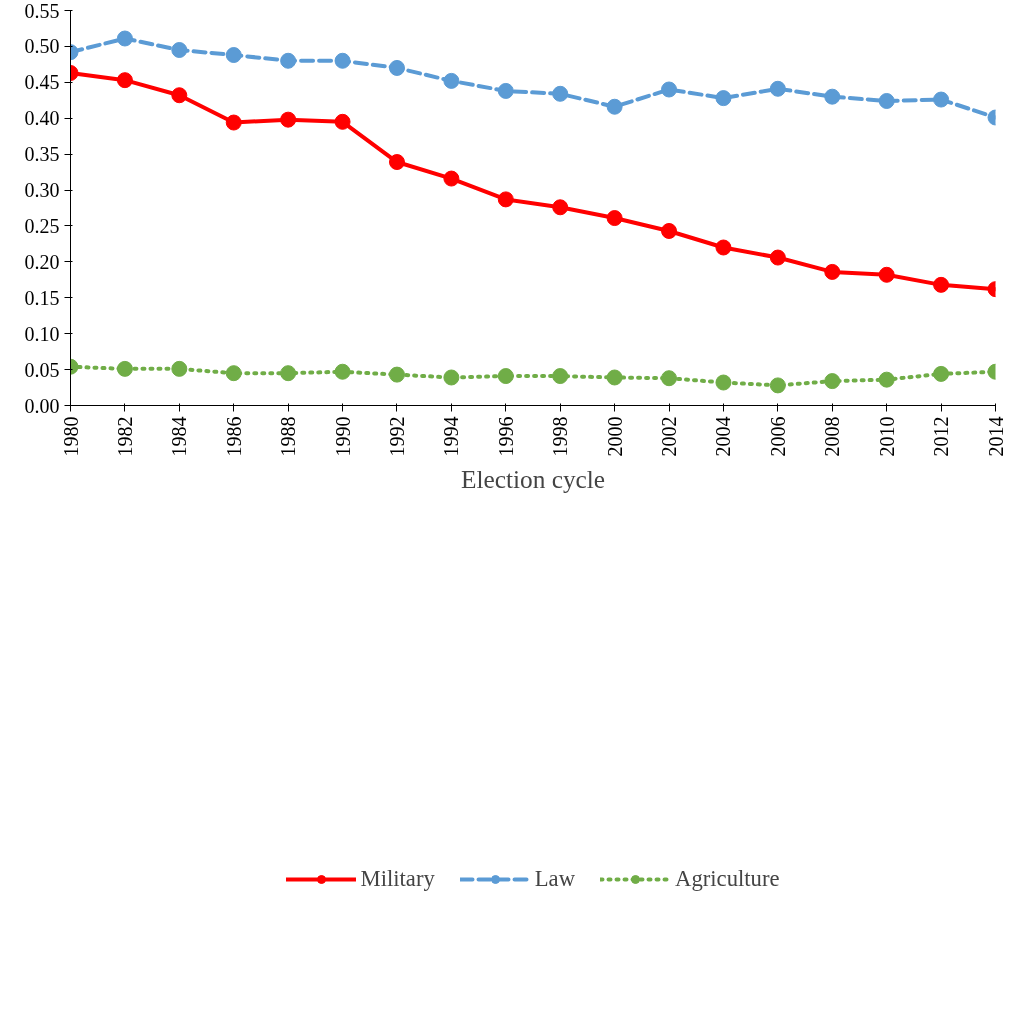 The image size is (1016, 1023). I want to click on legend-label: Law, so click(555, 878).